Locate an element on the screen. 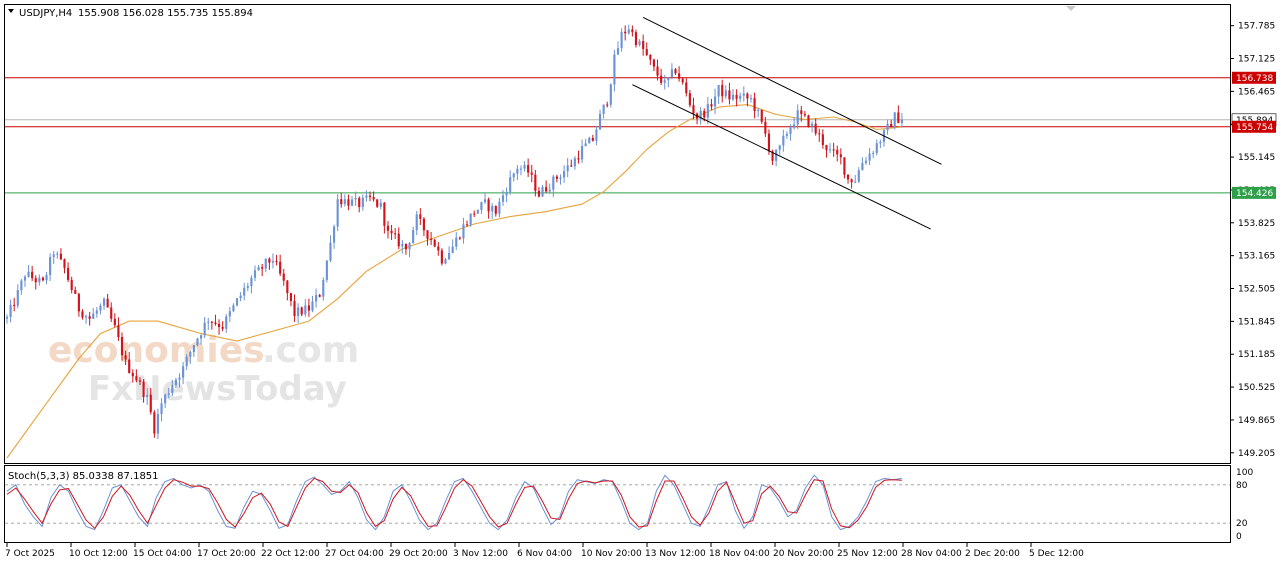 This screenshot has width=1280, height=567. chart-scroll-marker-icon is located at coordinates (1071, 8).